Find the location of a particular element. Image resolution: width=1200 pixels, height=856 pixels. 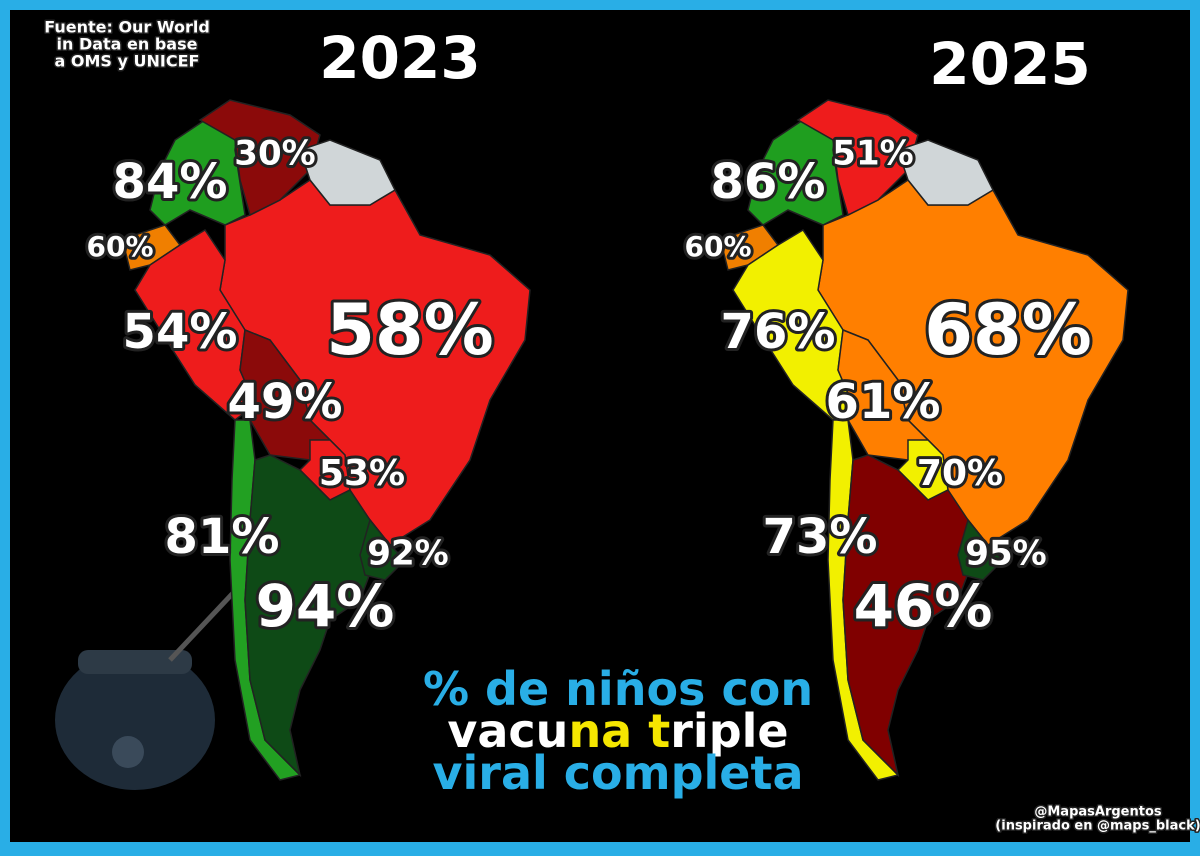

region-label: 84% is located at coordinates (170, 182).